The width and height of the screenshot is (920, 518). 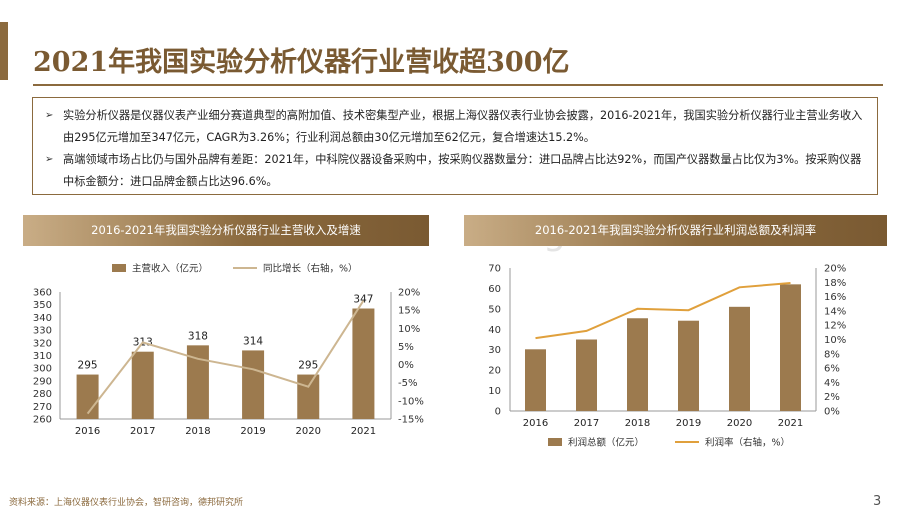 I want to click on chart2-legend-bar-swatch, so click(x=555, y=442).